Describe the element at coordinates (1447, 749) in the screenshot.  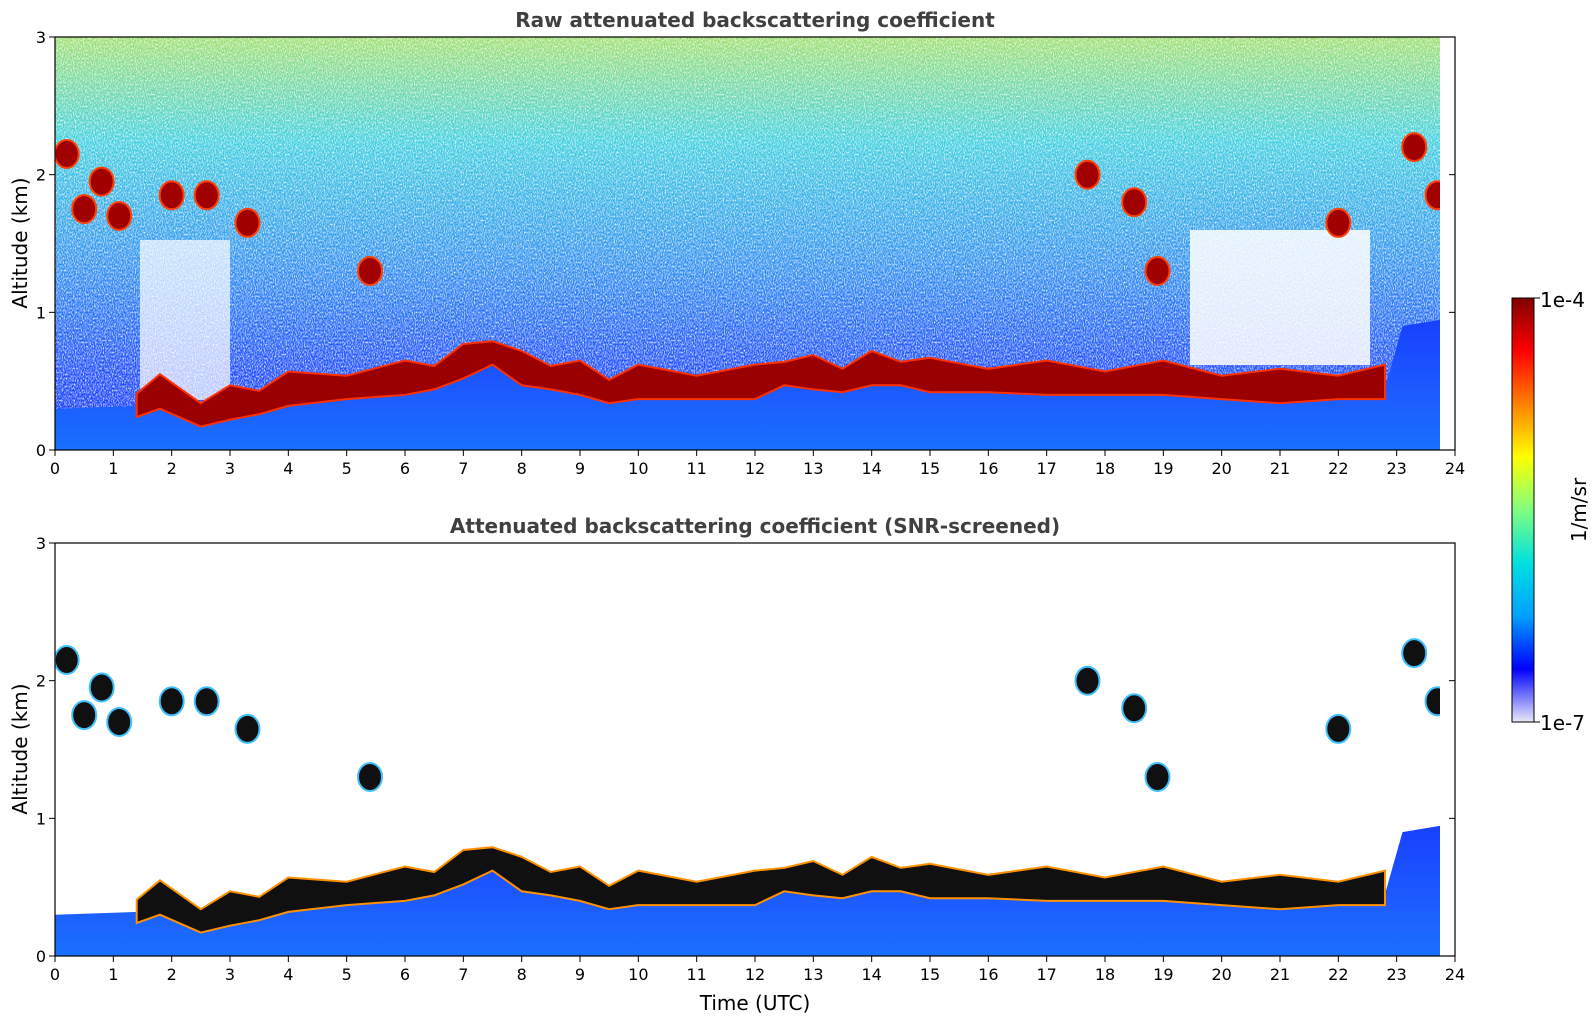
I see `right-edge-gap` at that location.